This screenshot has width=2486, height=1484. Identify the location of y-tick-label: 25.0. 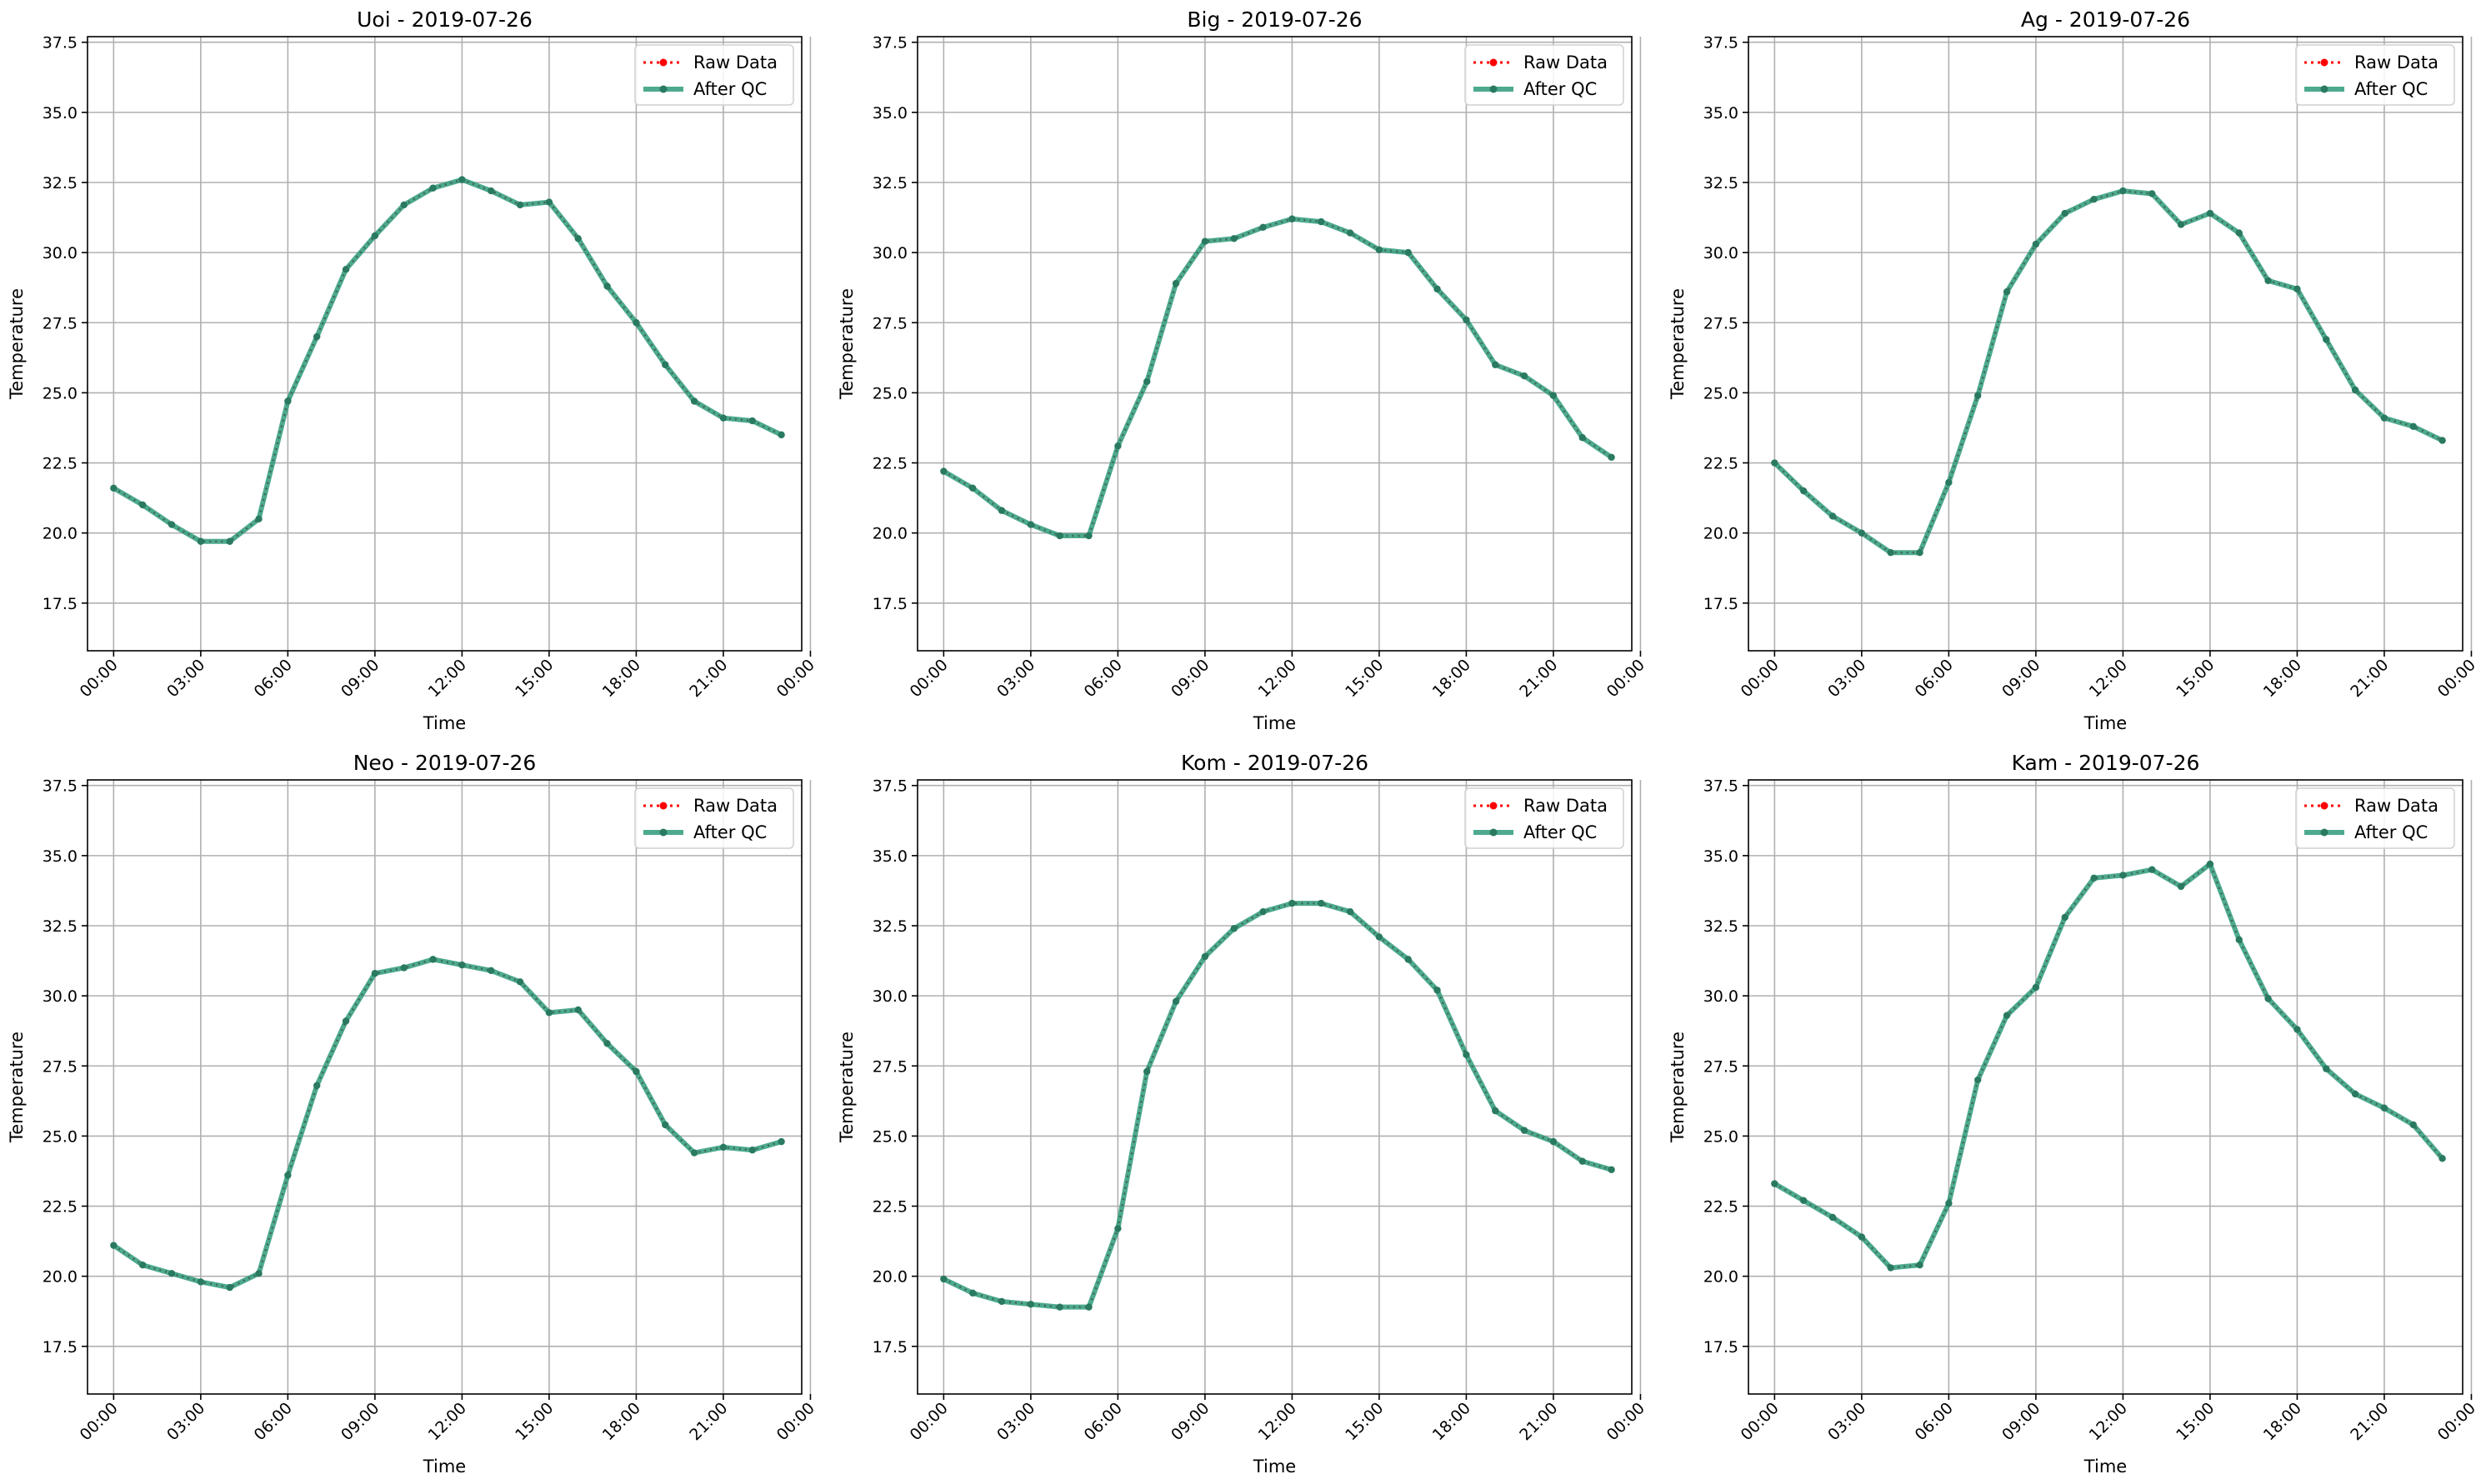
(1720, 1136).